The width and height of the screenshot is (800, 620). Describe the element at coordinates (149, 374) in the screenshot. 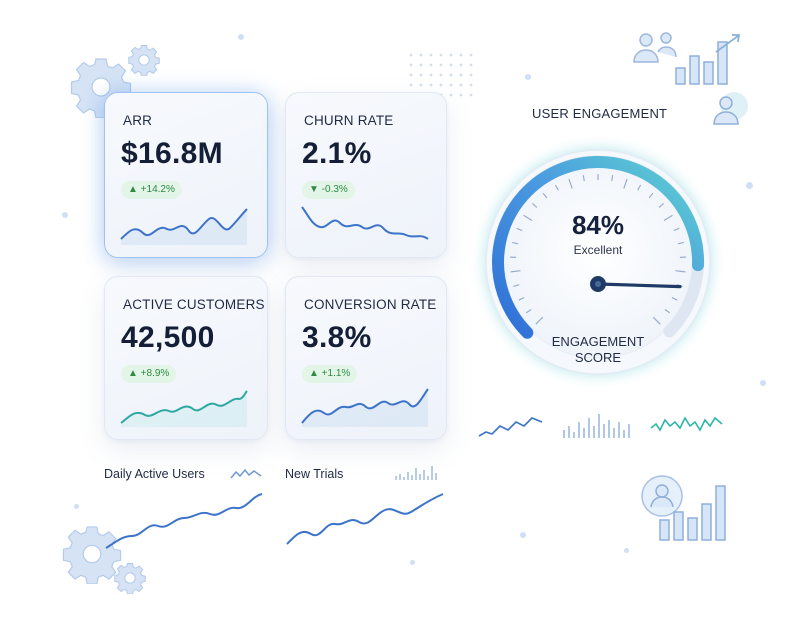

I see `change-badge: ▲ +8.9%` at that location.